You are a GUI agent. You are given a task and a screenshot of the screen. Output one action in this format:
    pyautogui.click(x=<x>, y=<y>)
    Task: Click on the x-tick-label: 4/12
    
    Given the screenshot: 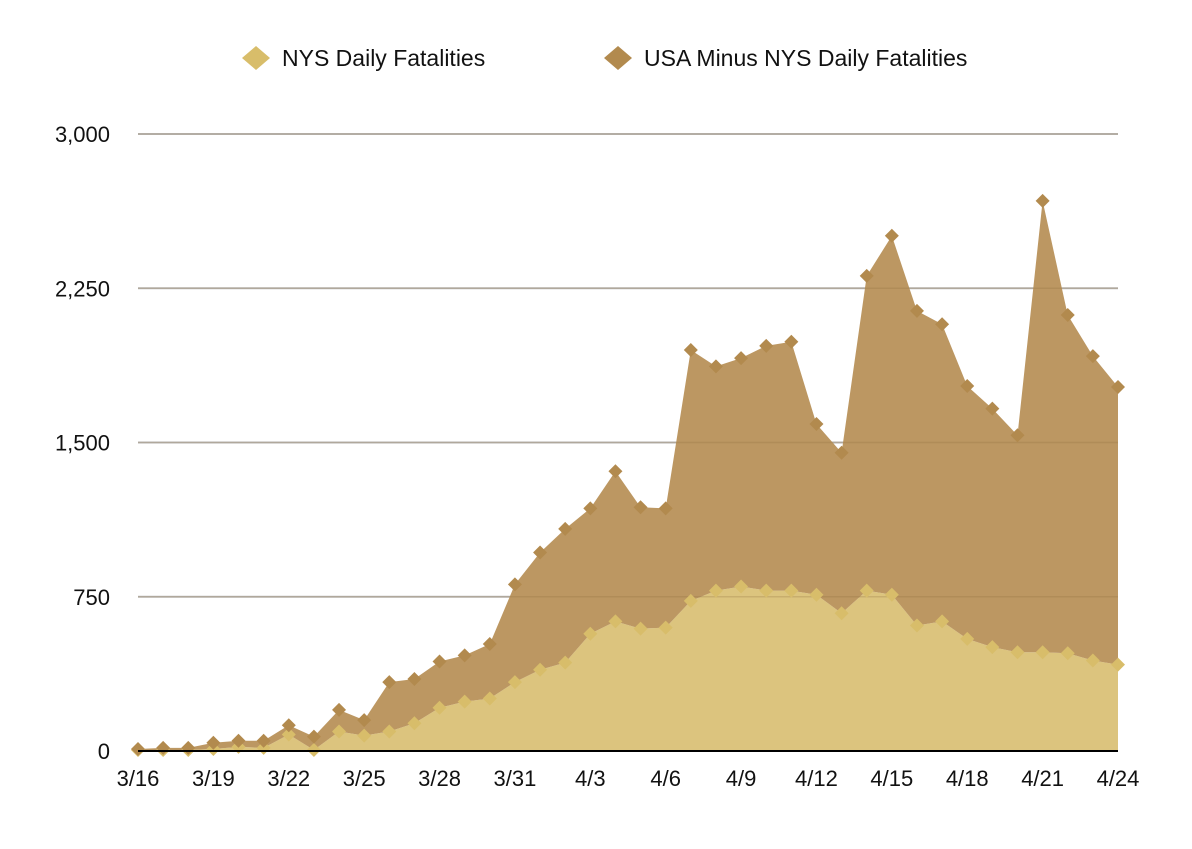 What is the action you would take?
    pyautogui.click(x=816, y=778)
    